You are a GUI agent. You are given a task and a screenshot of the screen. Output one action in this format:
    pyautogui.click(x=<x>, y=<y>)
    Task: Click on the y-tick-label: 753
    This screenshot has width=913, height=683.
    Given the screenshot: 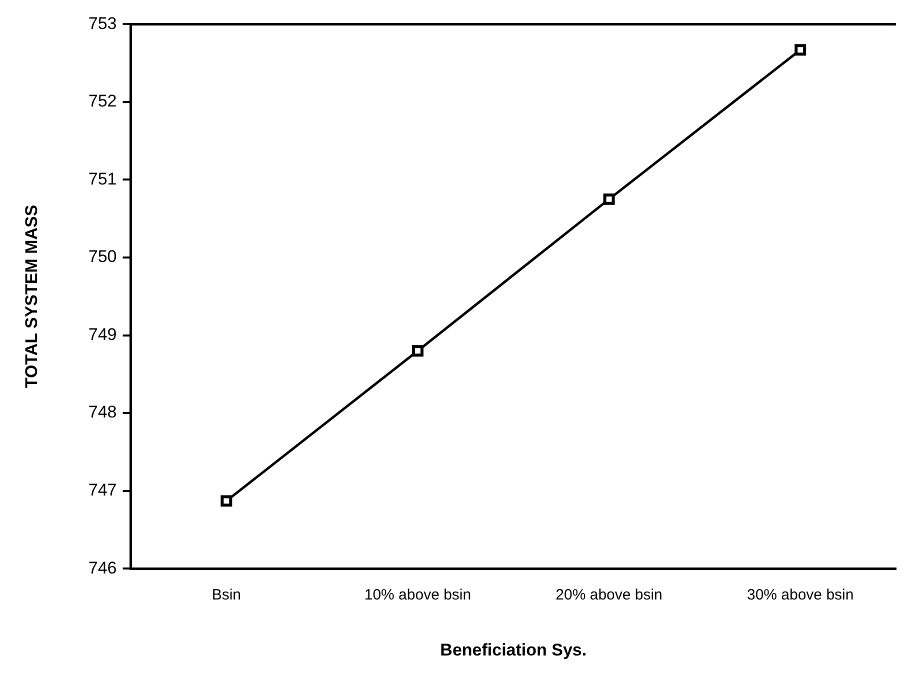 What is the action you would take?
    pyautogui.click(x=102, y=23)
    